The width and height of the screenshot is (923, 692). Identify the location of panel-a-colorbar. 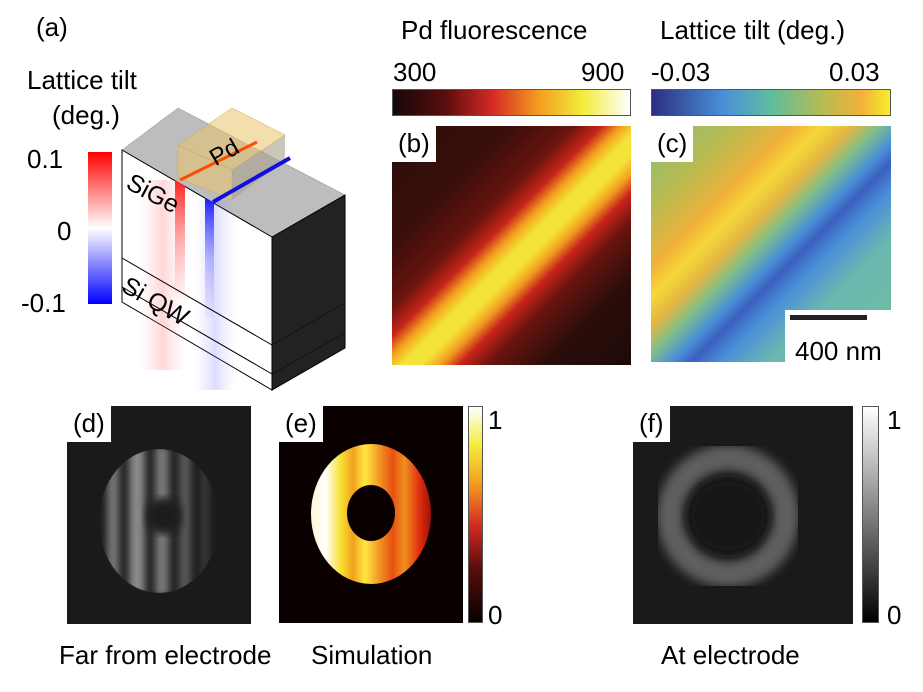
(100, 228).